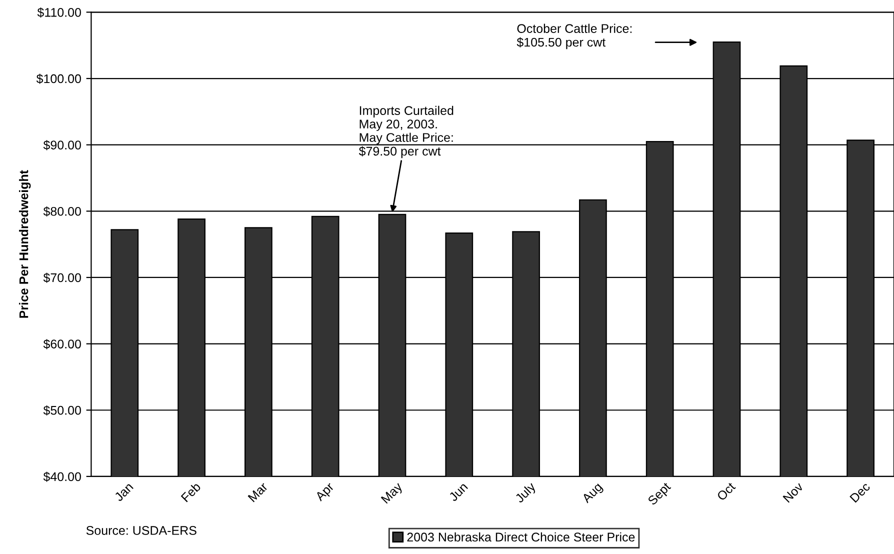  What do you see at coordinates (62, 277) in the screenshot?
I see `y-tick-label: $70.00` at bounding box center [62, 277].